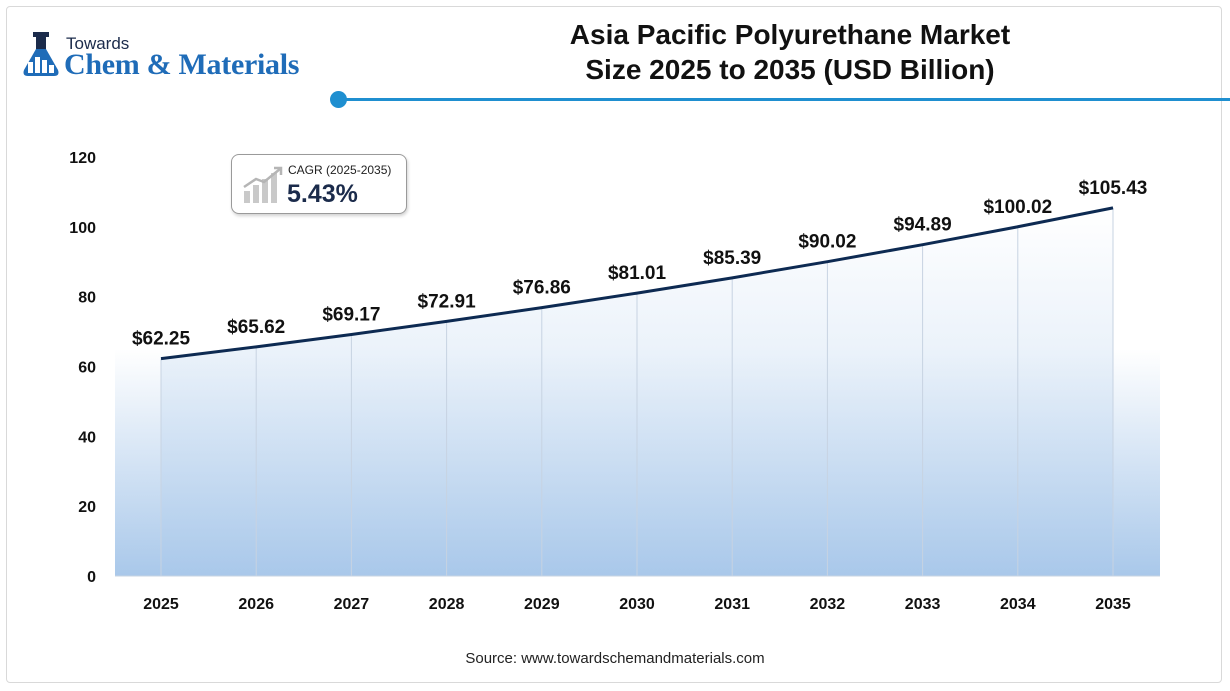 The height and width of the screenshot is (691, 1230). What do you see at coordinates (637, 604) in the screenshot?
I see `x-tick-label: 2030` at bounding box center [637, 604].